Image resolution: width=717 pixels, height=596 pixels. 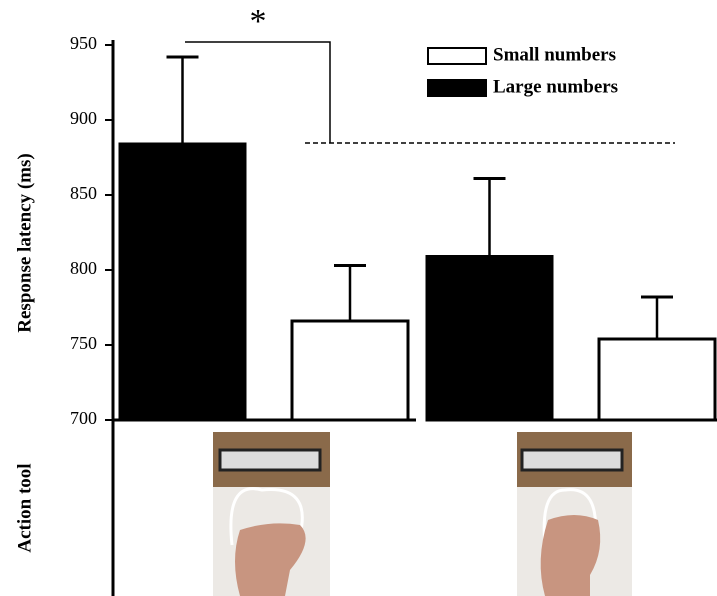 What do you see at coordinates (83, 268) in the screenshot?
I see `y-tick-label: 800` at bounding box center [83, 268].